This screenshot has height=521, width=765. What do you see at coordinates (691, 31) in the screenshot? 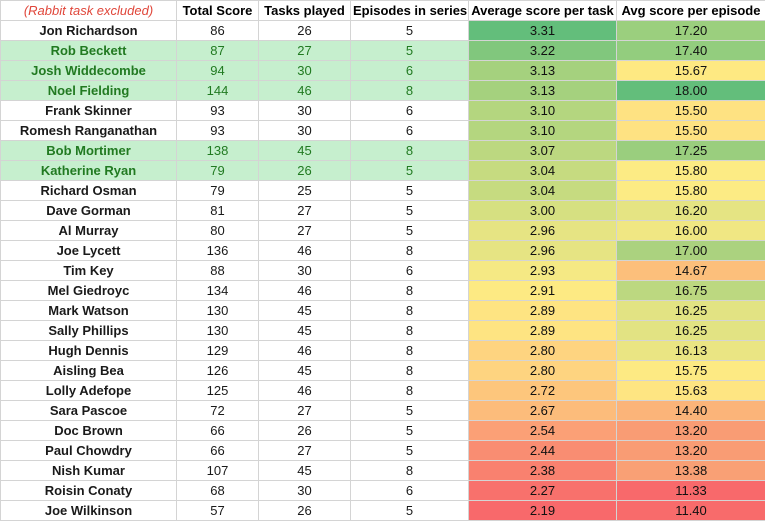
I see `avg-episode-cell: 17.20` at bounding box center [691, 31].